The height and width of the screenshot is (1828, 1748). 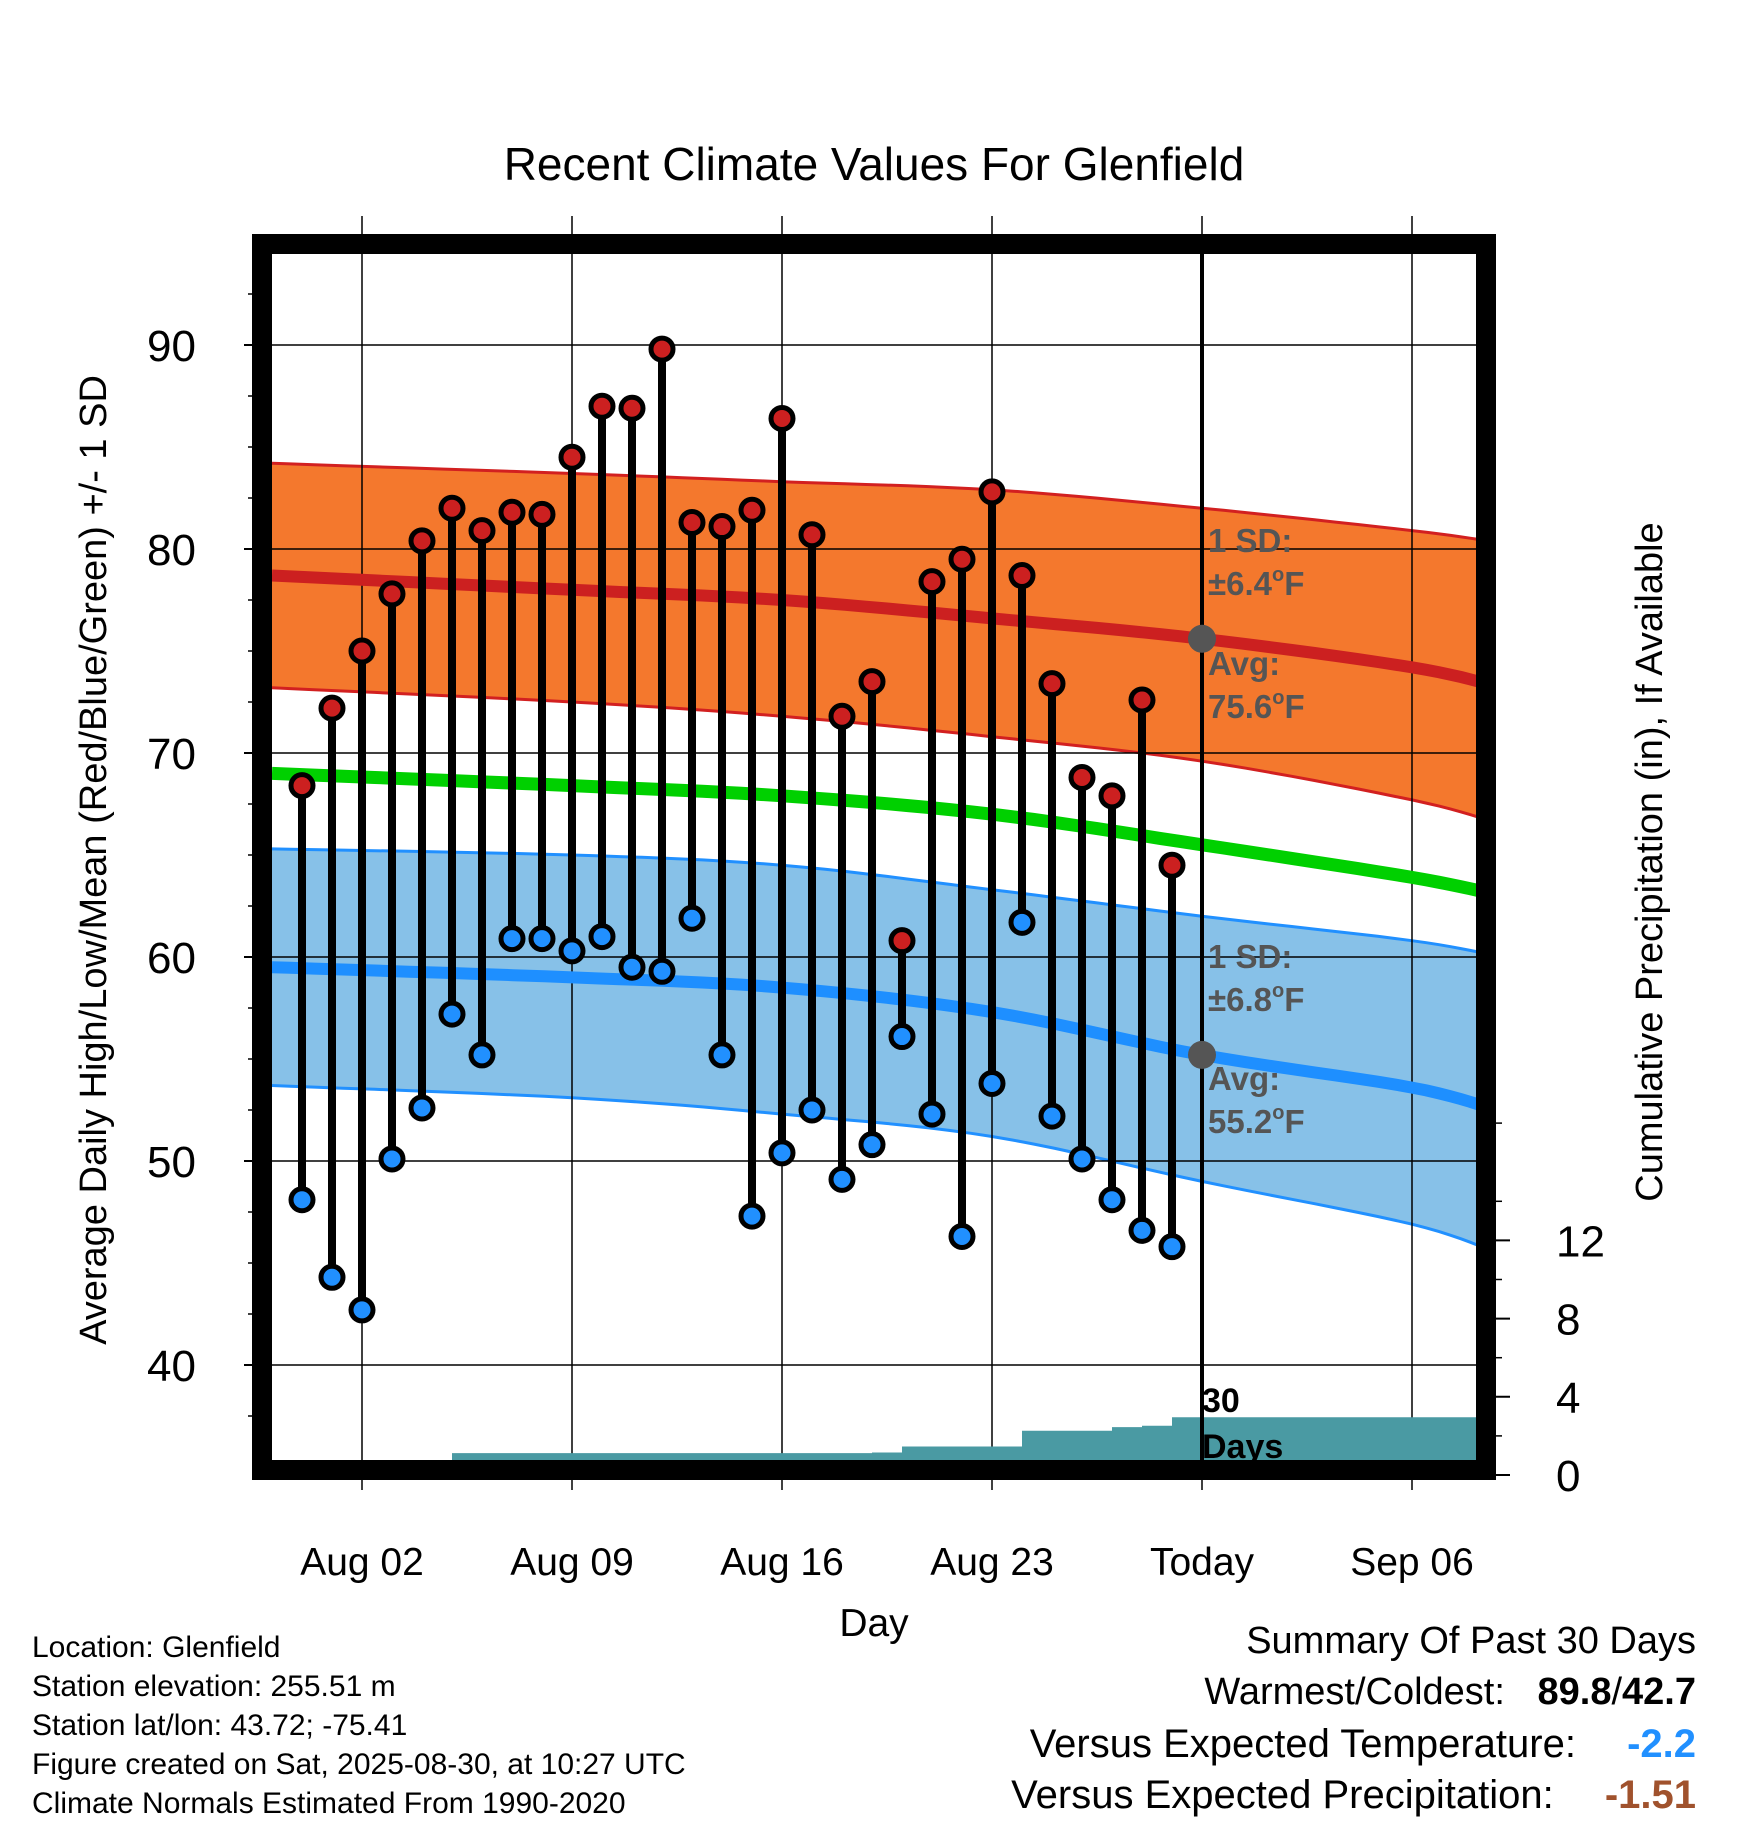 What do you see at coordinates (874, 1623) in the screenshot?
I see `x-axis-label: Day` at bounding box center [874, 1623].